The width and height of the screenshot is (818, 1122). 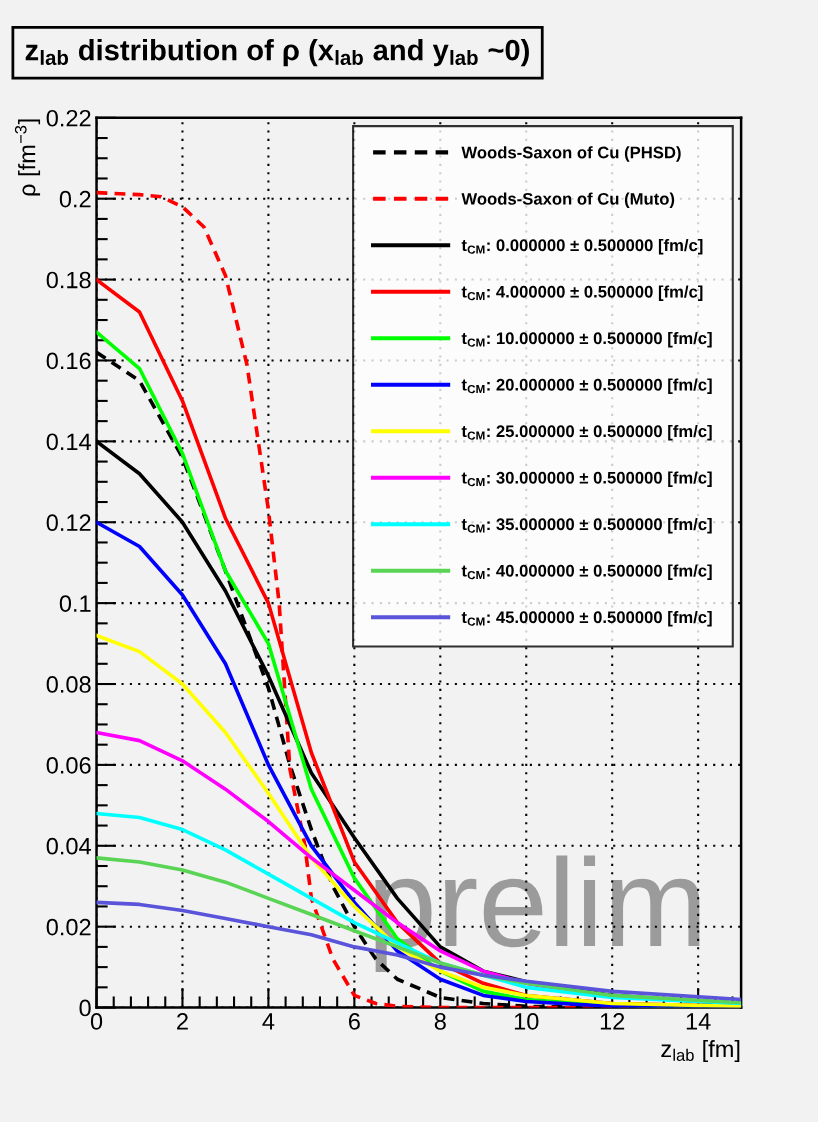 What do you see at coordinates (68, 361) in the screenshot?
I see `y-tick-label: 0.16` at bounding box center [68, 361].